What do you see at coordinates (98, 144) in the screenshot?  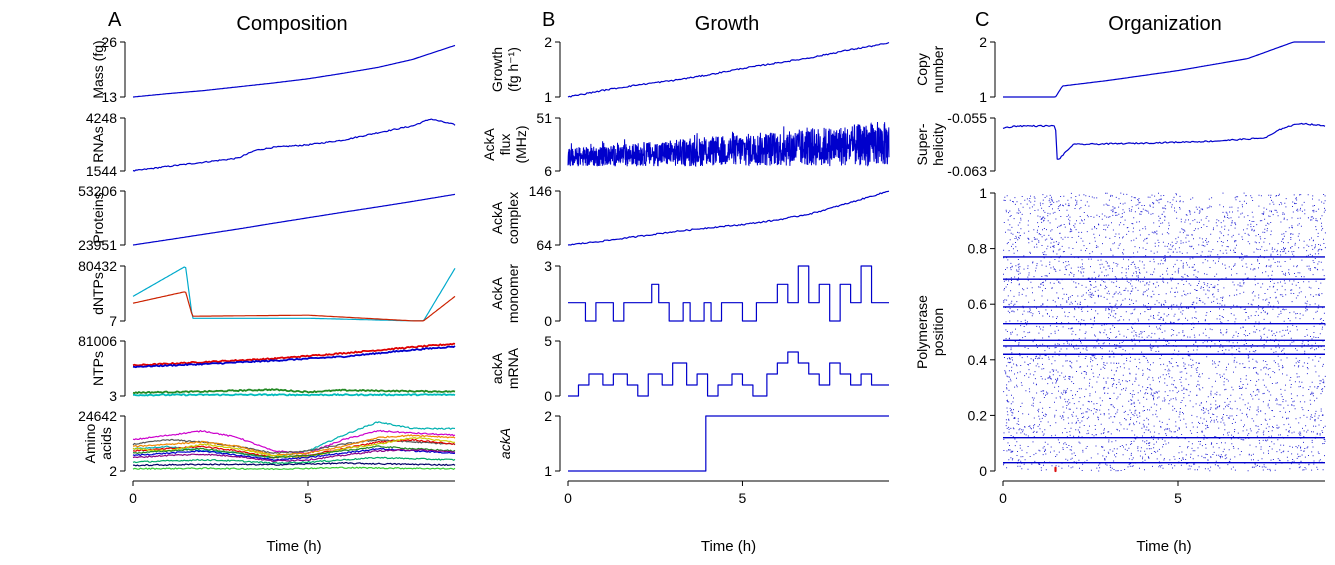 I see `y-axis-label: RNAs` at bounding box center [98, 144].